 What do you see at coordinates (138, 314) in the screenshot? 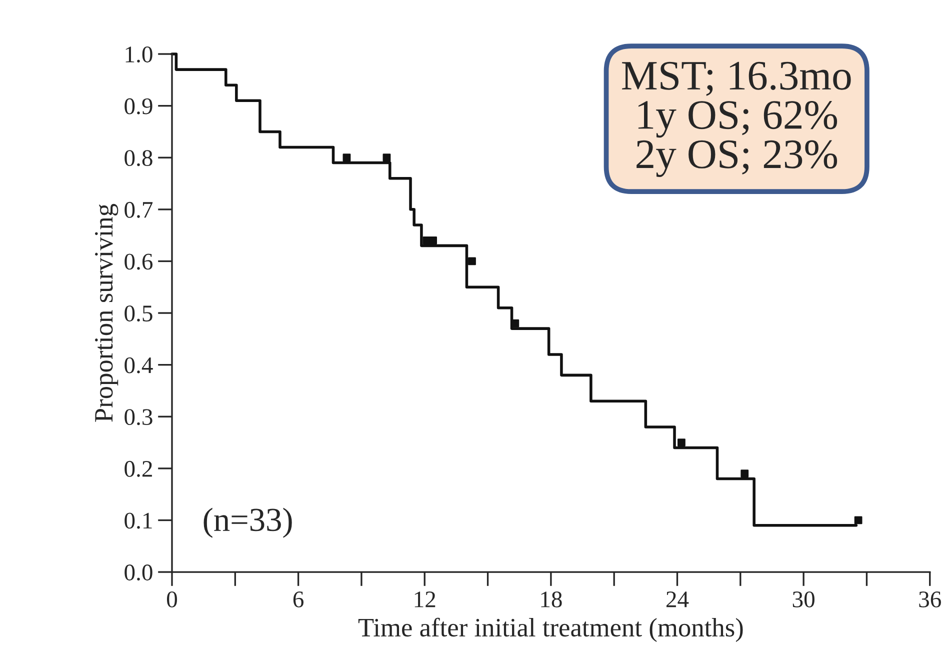
I see `y-tick-label: 0.5` at bounding box center [138, 314].